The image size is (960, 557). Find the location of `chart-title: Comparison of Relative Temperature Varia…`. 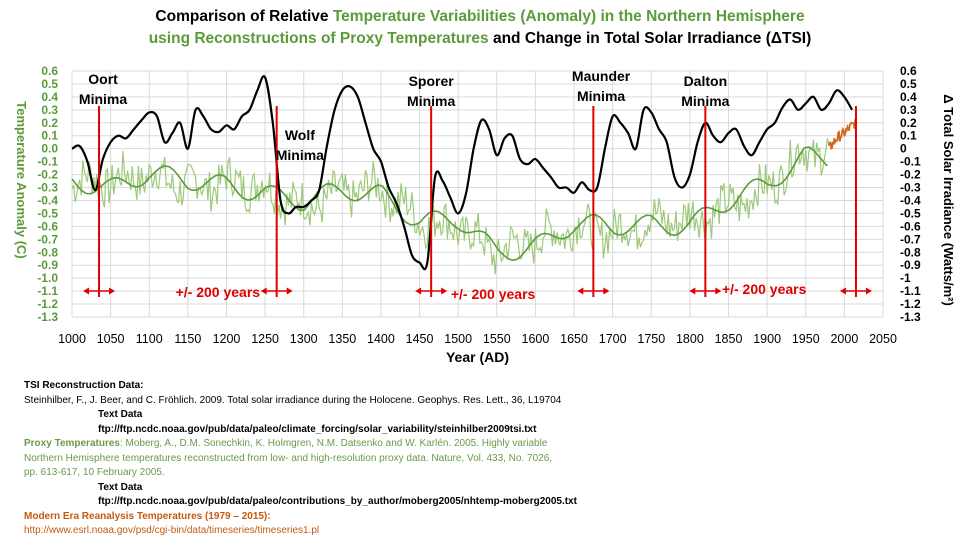

chart-title: Comparison of Relative Temperature Varia… is located at coordinates (480, 28).